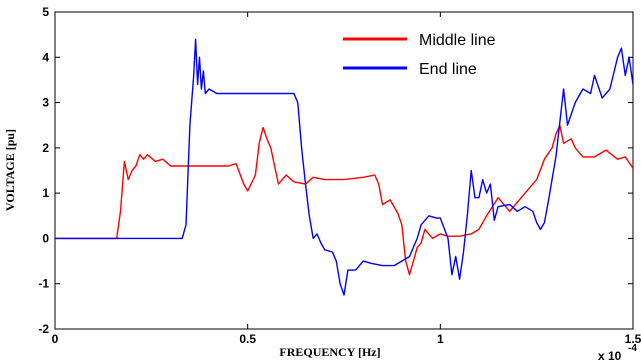  Describe the element at coordinates (45, 193) in the screenshot. I see `y-tick-label: 1` at that location.